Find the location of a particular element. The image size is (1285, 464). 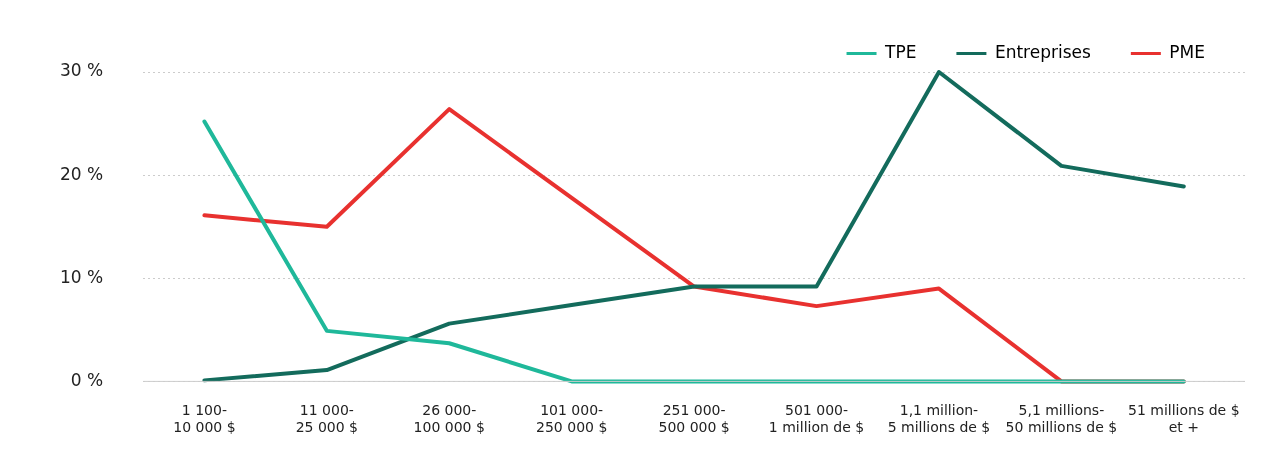

x-tick-label: 1 100- 10 000 $ is located at coordinates (204, 419).